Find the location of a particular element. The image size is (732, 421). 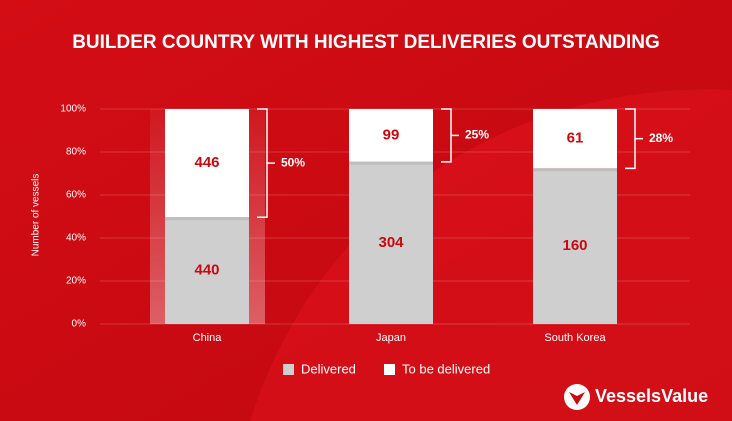

annotation: 25% is located at coordinates (477, 135).